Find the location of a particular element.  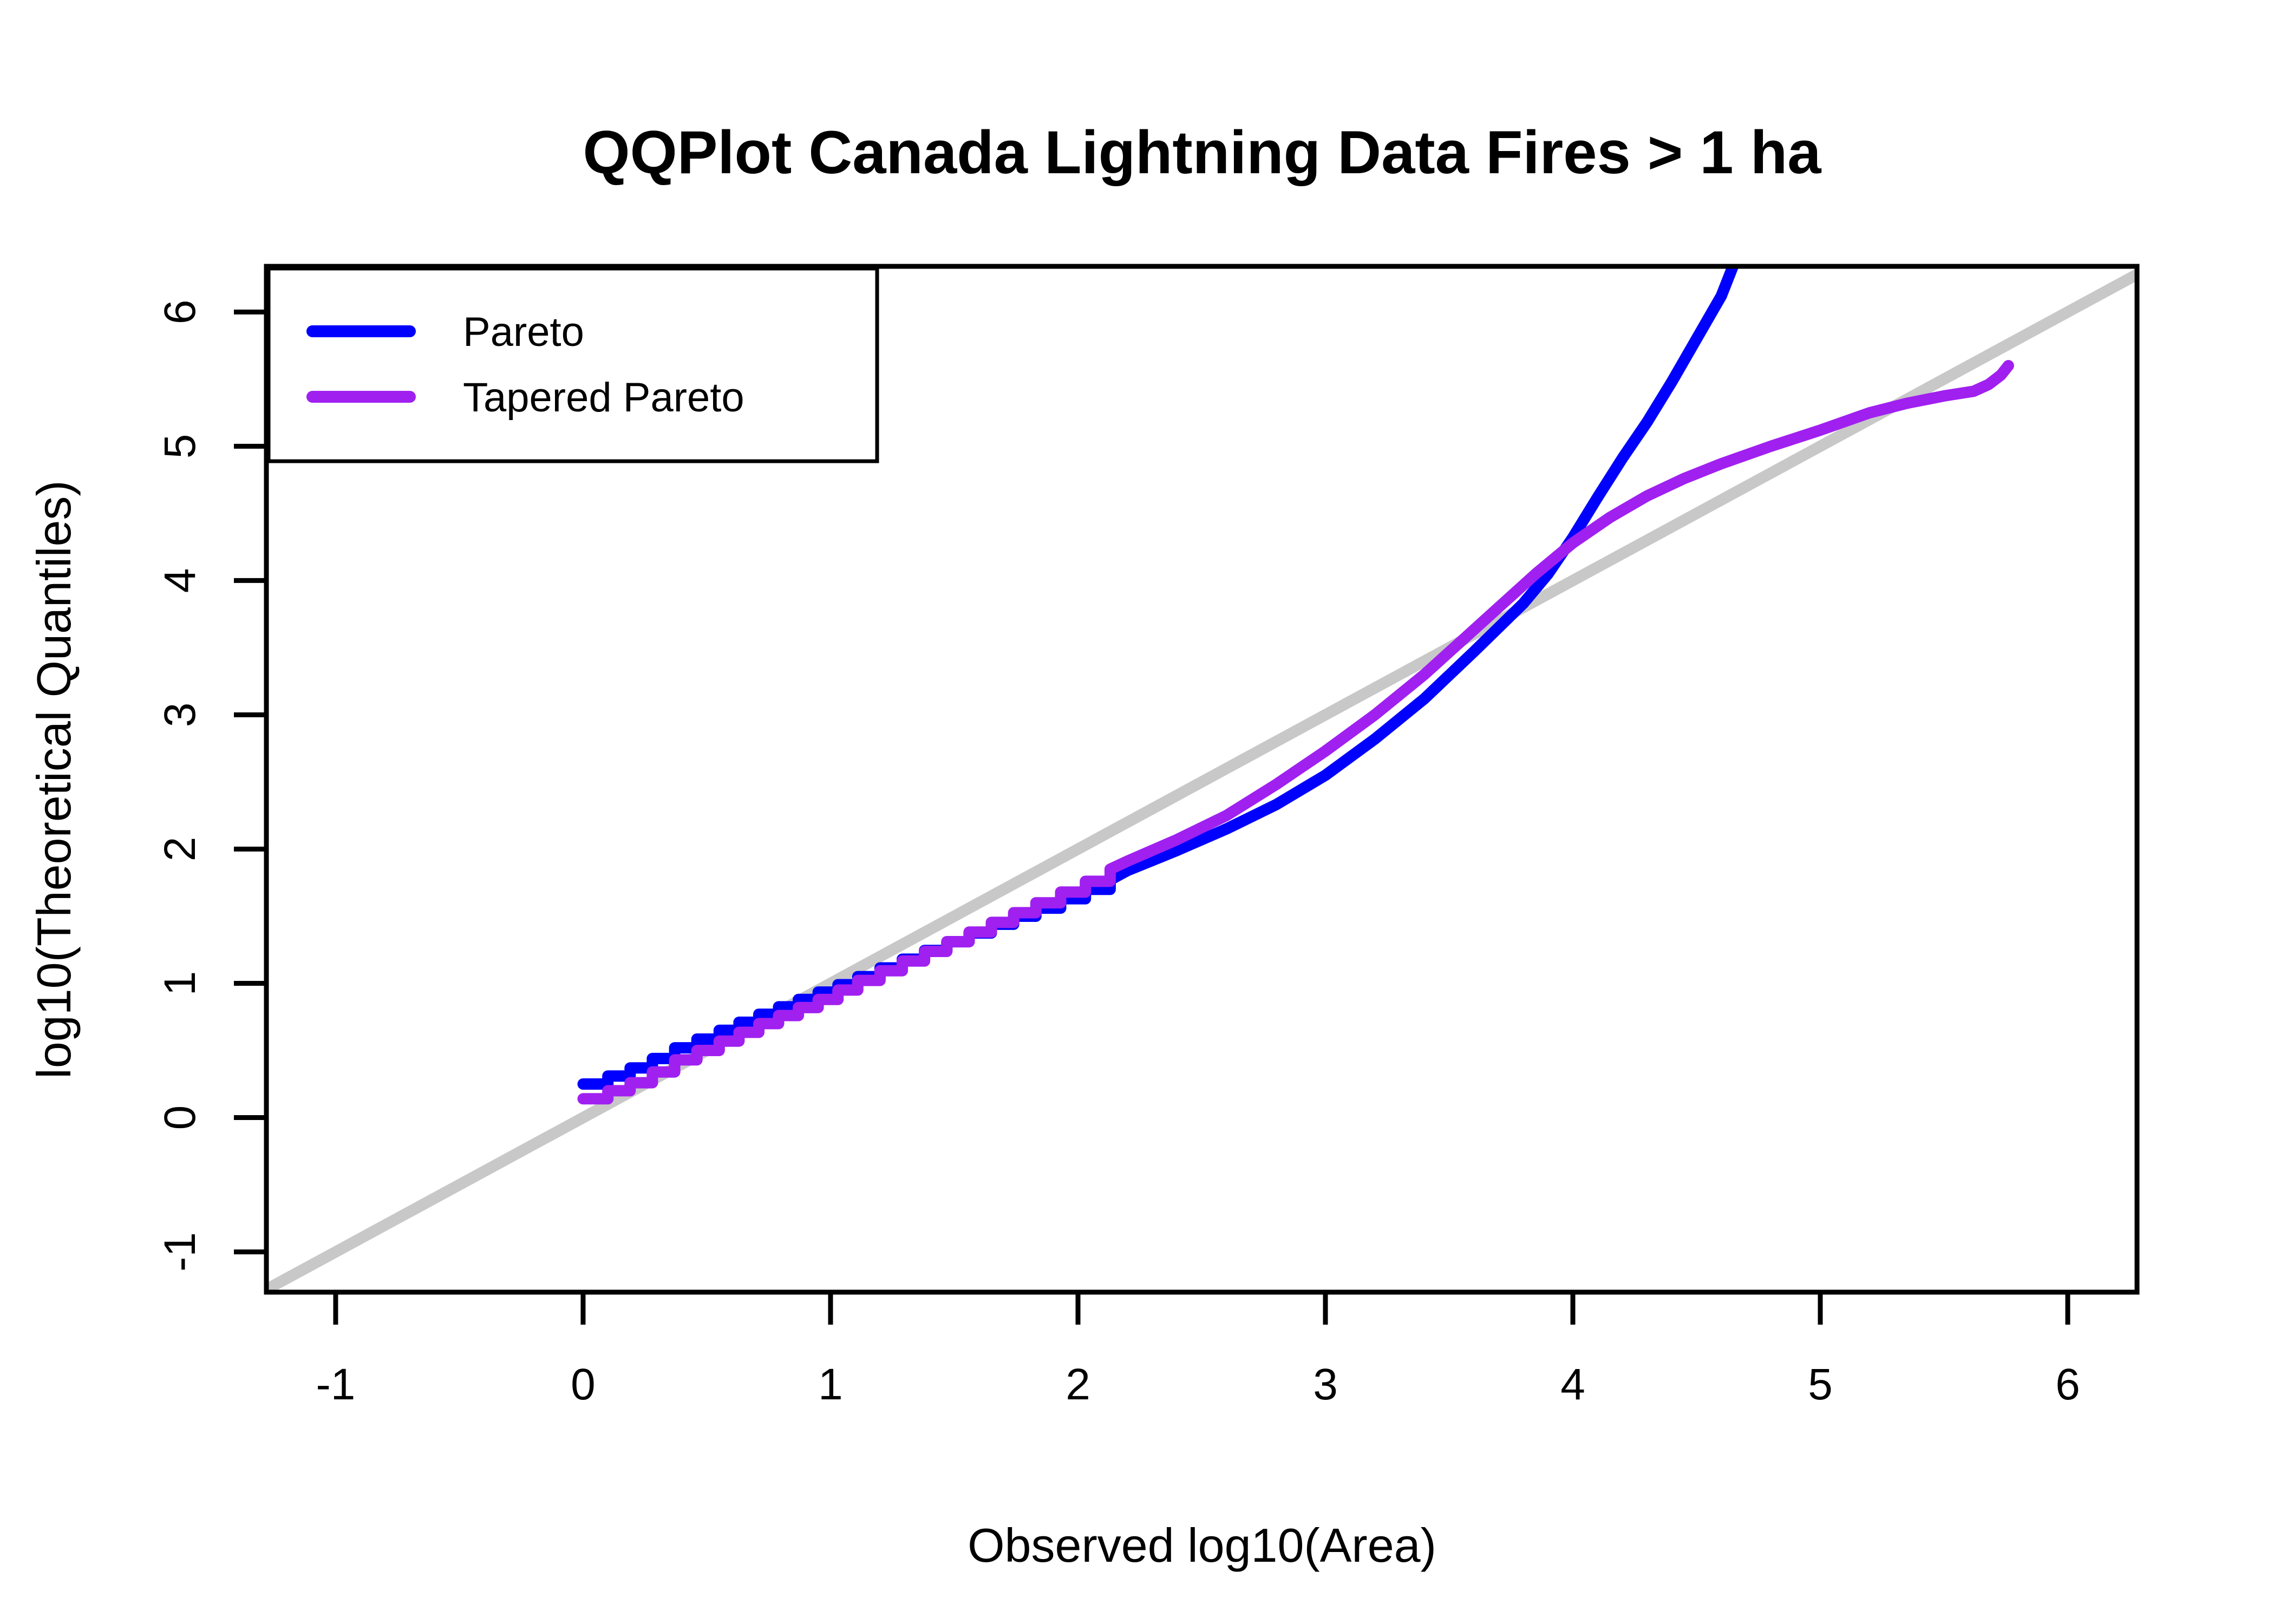

y-tick-label: 0 is located at coordinates (180, 1117).